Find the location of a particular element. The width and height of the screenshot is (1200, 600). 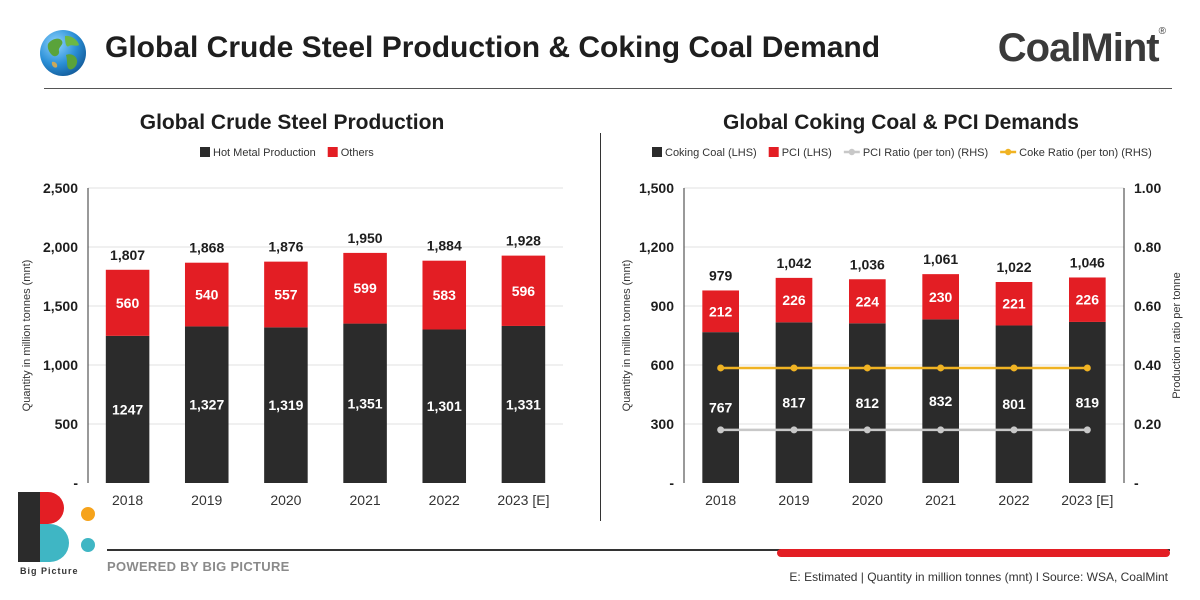

chart1-bar-label-2-5: 583 is located at coordinates (445, 295).